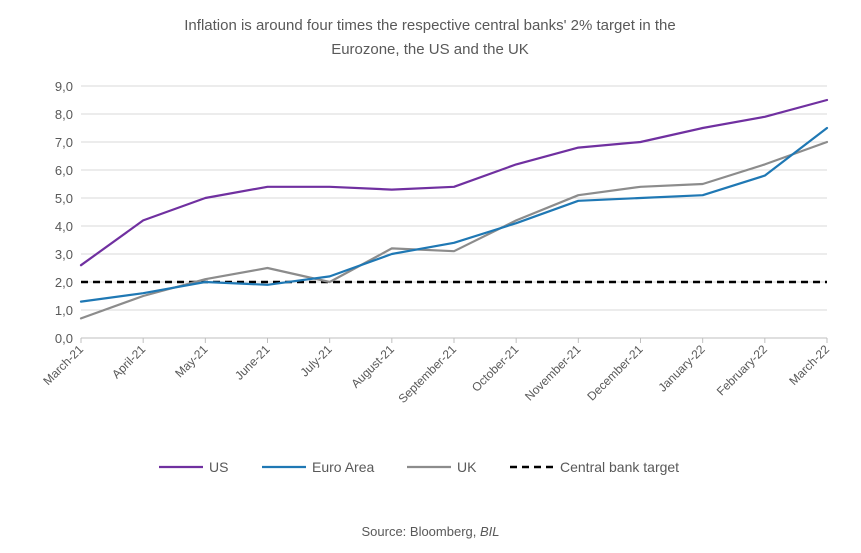 This screenshot has height=553, width=861. What do you see at coordinates (490, 531) in the screenshot?
I see `source-emphasis: BIL` at bounding box center [490, 531].